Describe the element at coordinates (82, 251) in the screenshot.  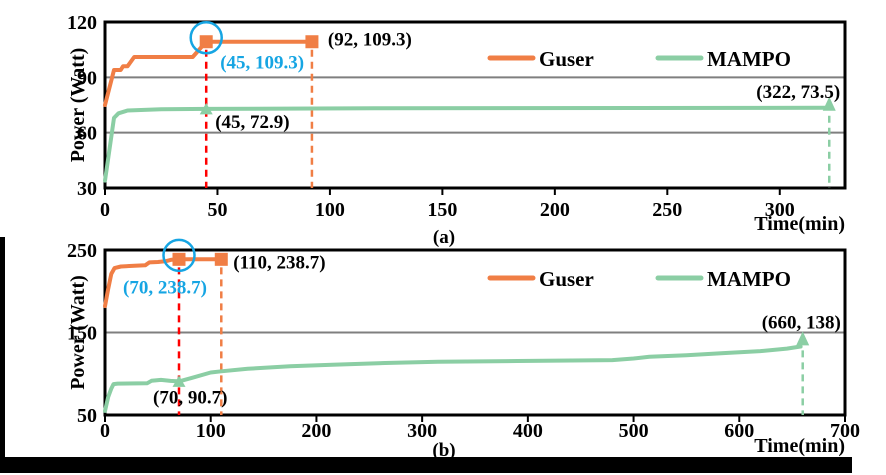
I see `y-tick-label: 250` at that location.